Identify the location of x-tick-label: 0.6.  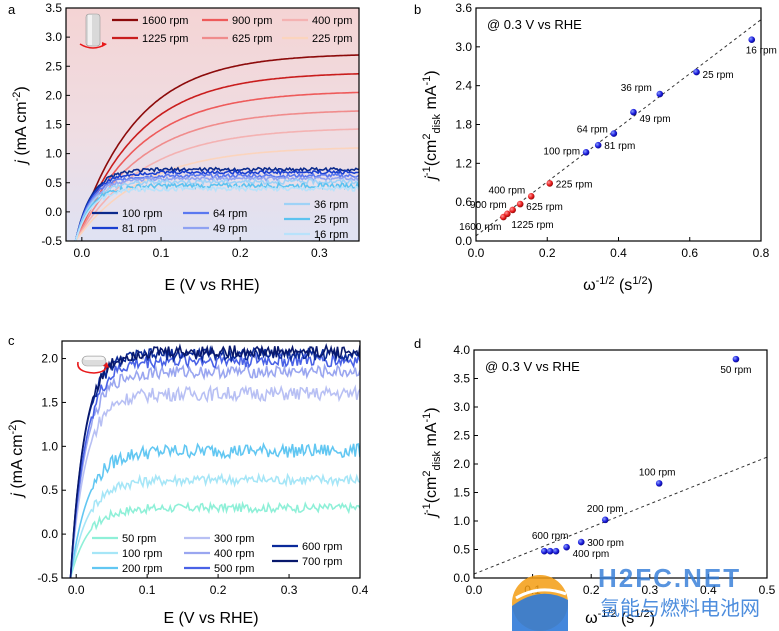
(689, 253).